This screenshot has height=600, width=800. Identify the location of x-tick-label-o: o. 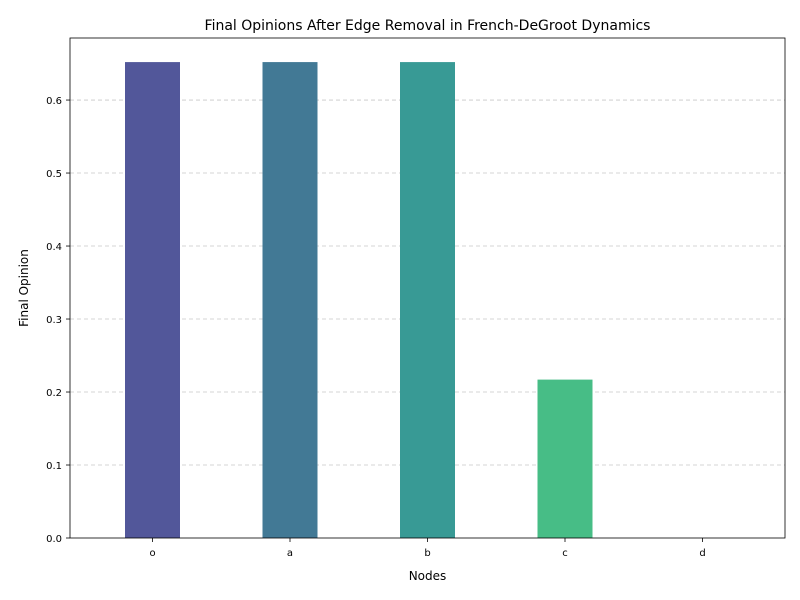
(152, 553).